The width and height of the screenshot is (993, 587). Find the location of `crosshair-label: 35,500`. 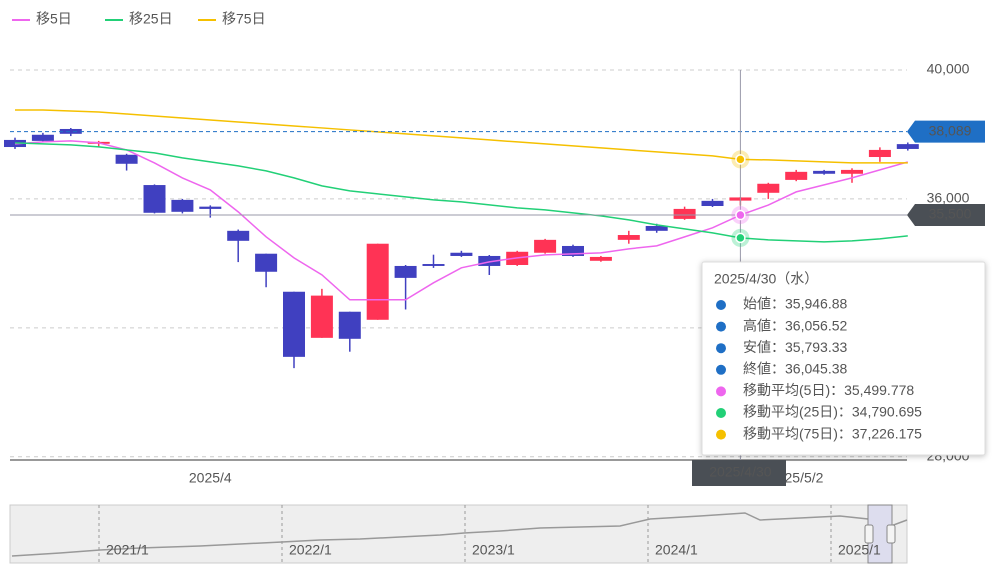

crosshair-label: 35,500 is located at coordinates (950, 214).